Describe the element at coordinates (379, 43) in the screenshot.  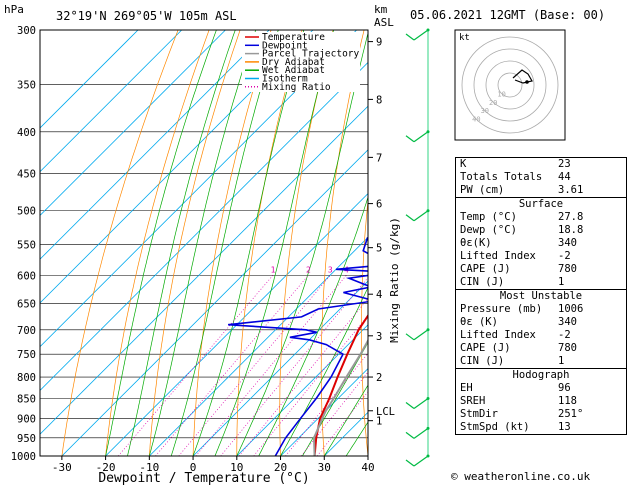
I see `km-tick-label: 9` at that location.